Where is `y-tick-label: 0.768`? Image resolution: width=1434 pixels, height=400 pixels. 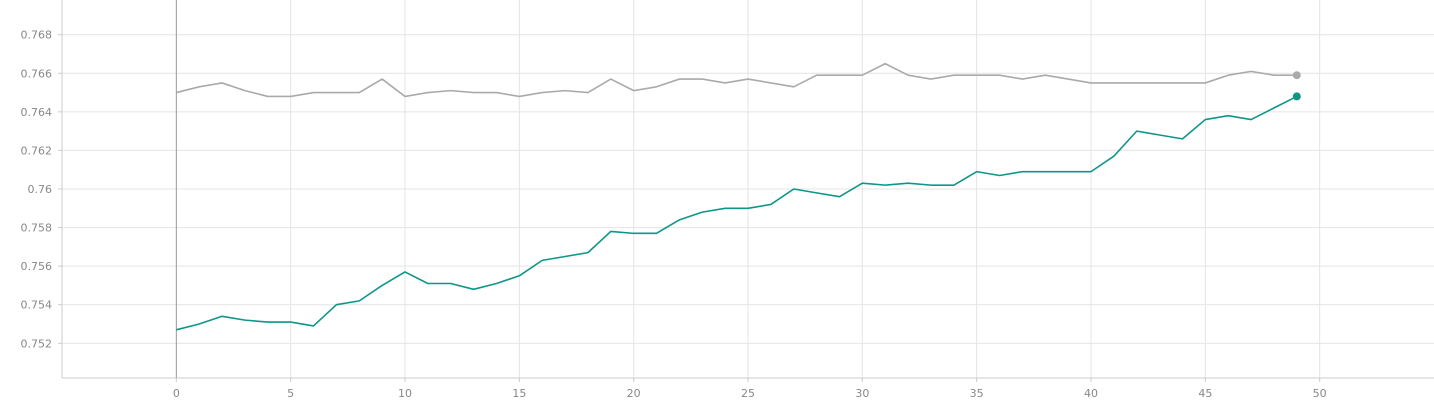
y-tick-label: 0.768 is located at coordinates (37, 35).